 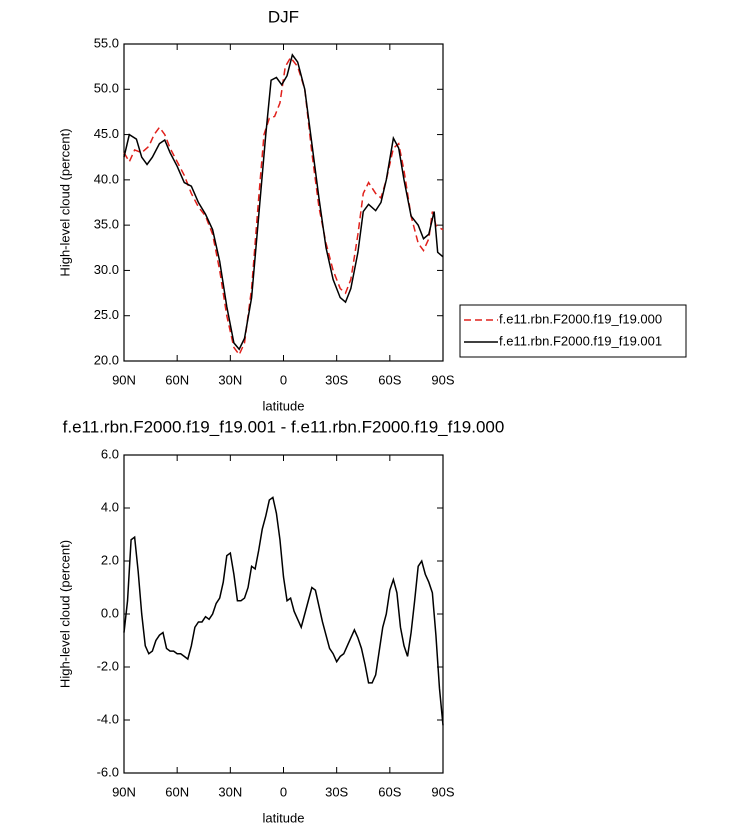 I want to click on legend-label: f.e11.rbn.F2000.f19_f19.000, so click(x=580, y=318).